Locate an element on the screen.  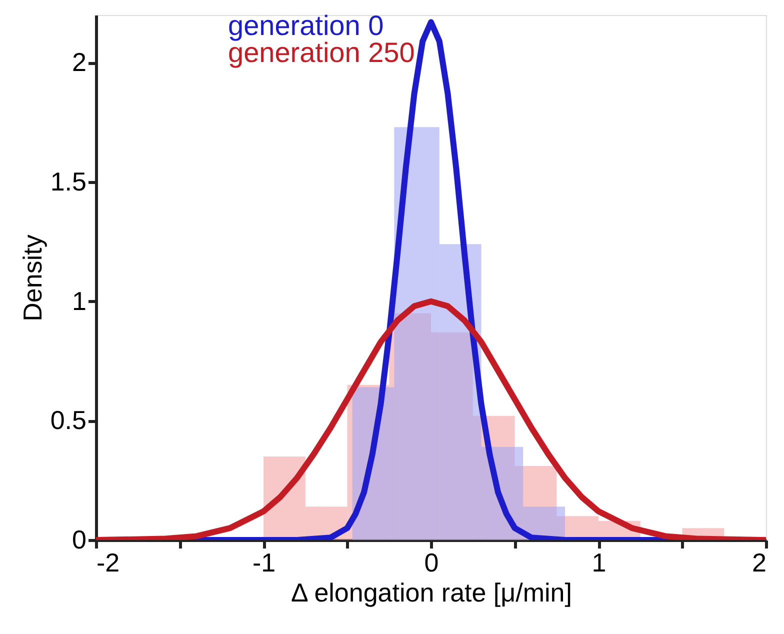
series-label: generation 0 is located at coordinates (306, 25).